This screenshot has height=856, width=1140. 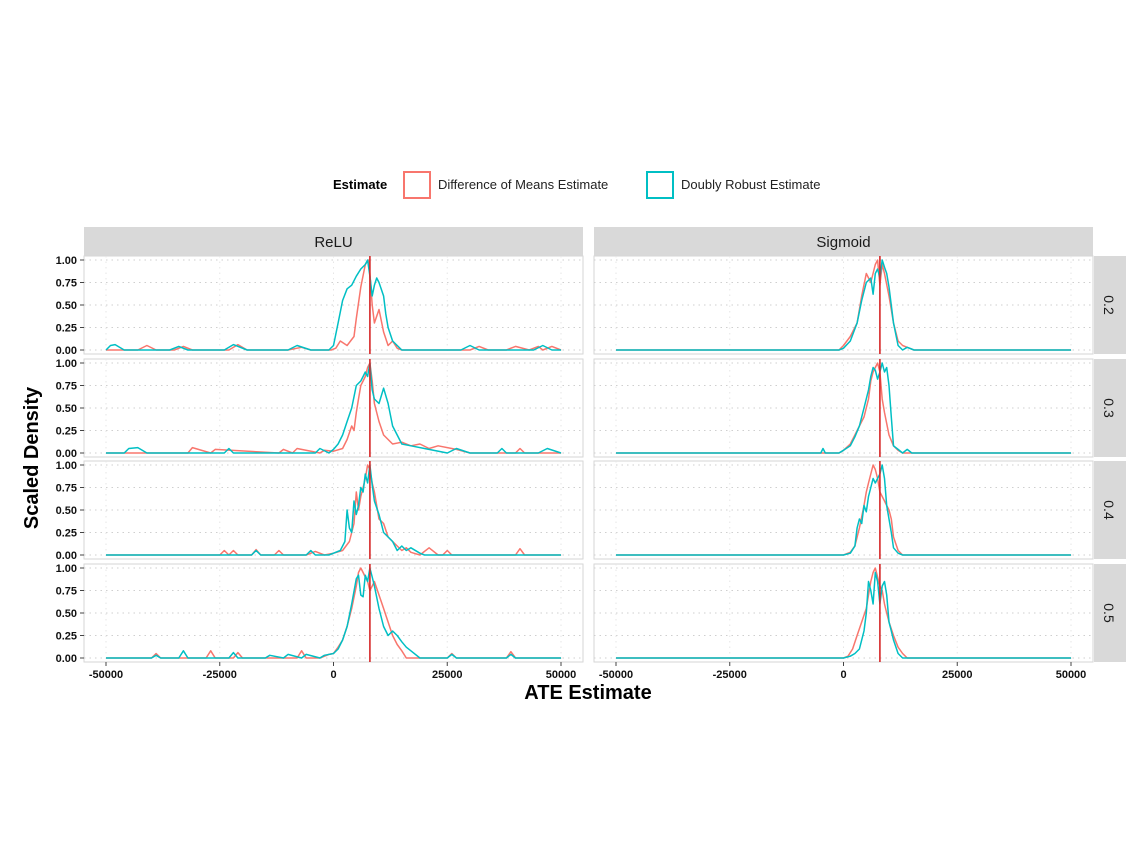 What do you see at coordinates (32, 457) in the screenshot?
I see `y-axis-title: Scaled Density` at bounding box center [32, 457].